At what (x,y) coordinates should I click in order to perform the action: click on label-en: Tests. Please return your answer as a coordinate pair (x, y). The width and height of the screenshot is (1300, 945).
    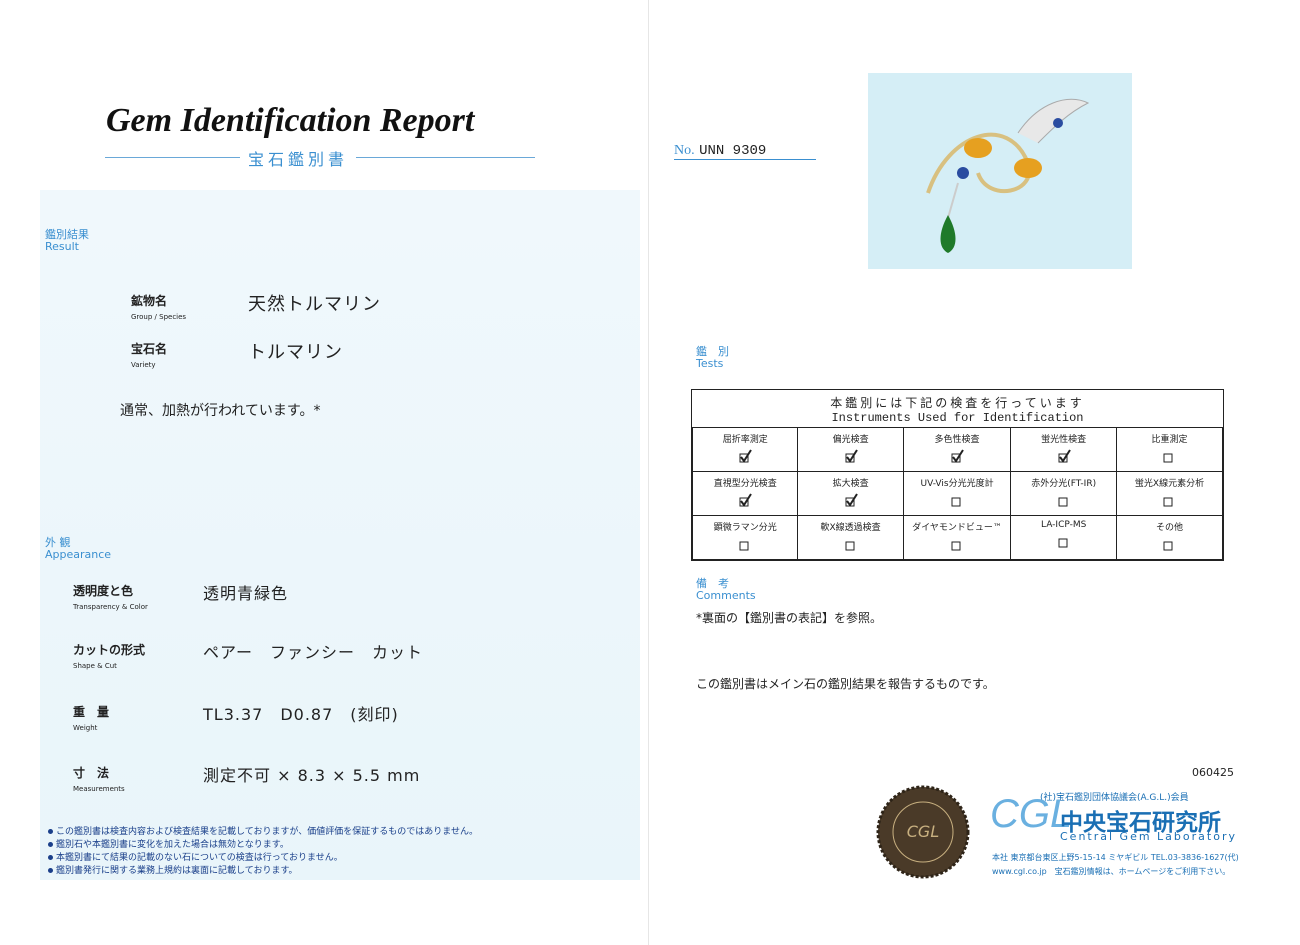
    Looking at the image, I should click on (710, 363).